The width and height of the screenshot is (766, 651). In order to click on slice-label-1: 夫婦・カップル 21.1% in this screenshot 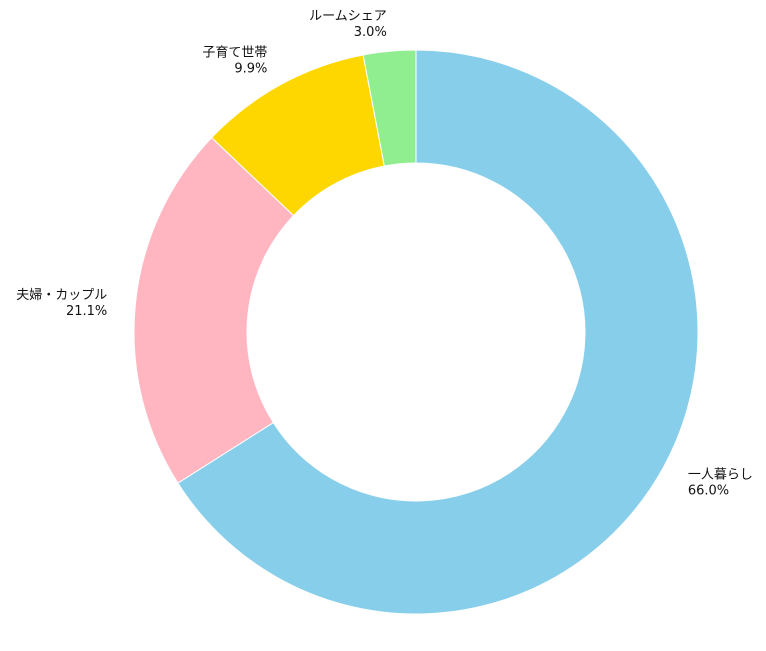, I will do `click(61, 303)`.